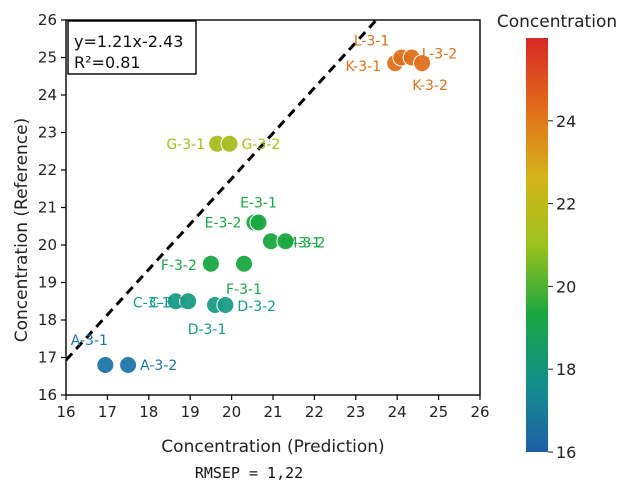 The image size is (624, 485). Describe the element at coordinates (168, 303) in the screenshot. I see `point-label-c-3-2: C-3-2` at that location.